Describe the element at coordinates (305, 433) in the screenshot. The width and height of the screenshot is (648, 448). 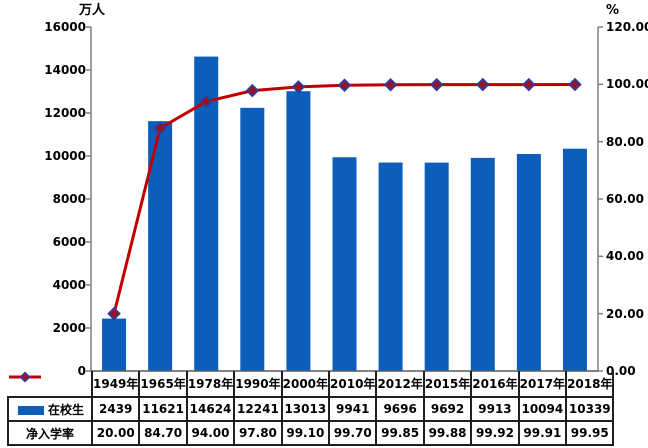
I see `rate-value-cell: 99.10` at that location.